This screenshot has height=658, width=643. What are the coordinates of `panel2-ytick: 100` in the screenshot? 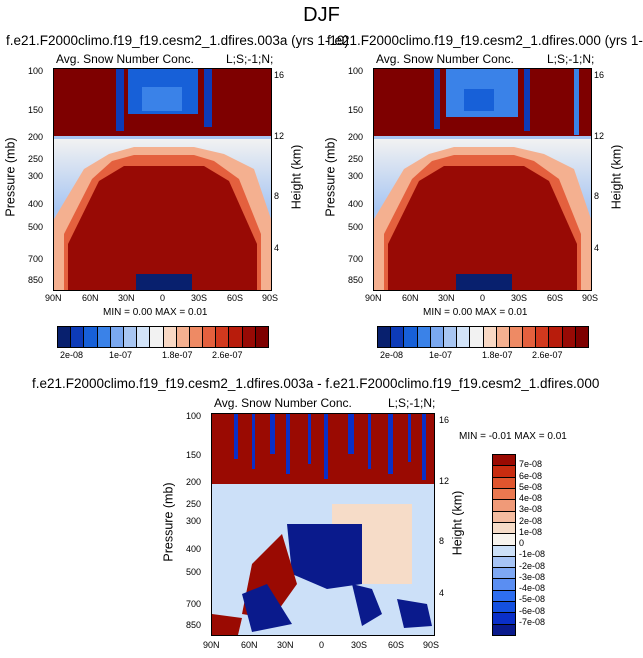 It's located at (356, 71).